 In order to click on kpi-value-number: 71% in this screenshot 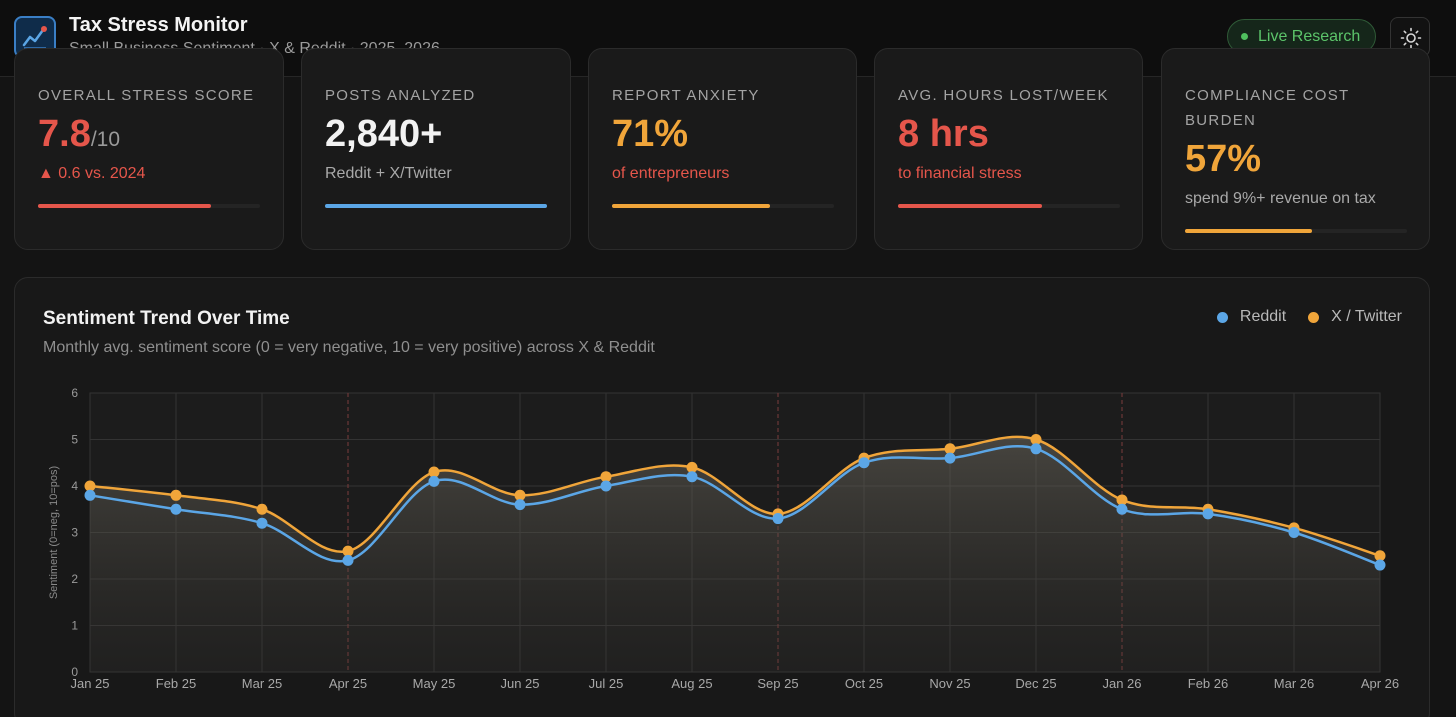, I will do `click(650, 134)`.